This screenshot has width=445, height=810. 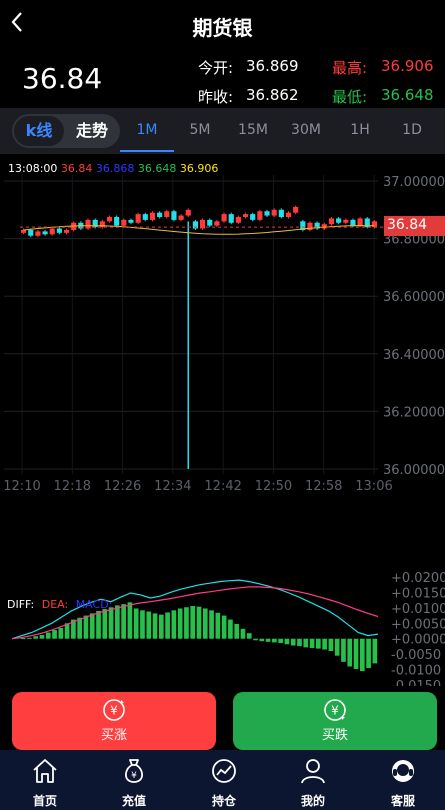 What do you see at coordinates (403, 780) in the screenshot?
I see `nav-item-service: 客服` at bounding box center [403, 780].